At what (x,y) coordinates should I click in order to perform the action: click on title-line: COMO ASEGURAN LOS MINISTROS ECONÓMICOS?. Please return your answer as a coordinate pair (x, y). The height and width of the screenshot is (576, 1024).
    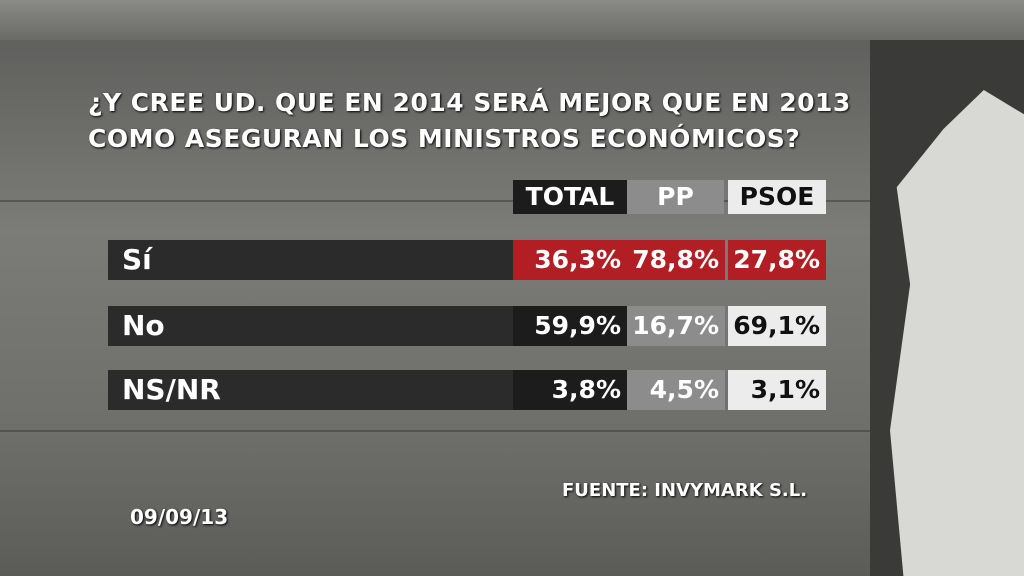
    Looking at the image, I should click on (444, 138).